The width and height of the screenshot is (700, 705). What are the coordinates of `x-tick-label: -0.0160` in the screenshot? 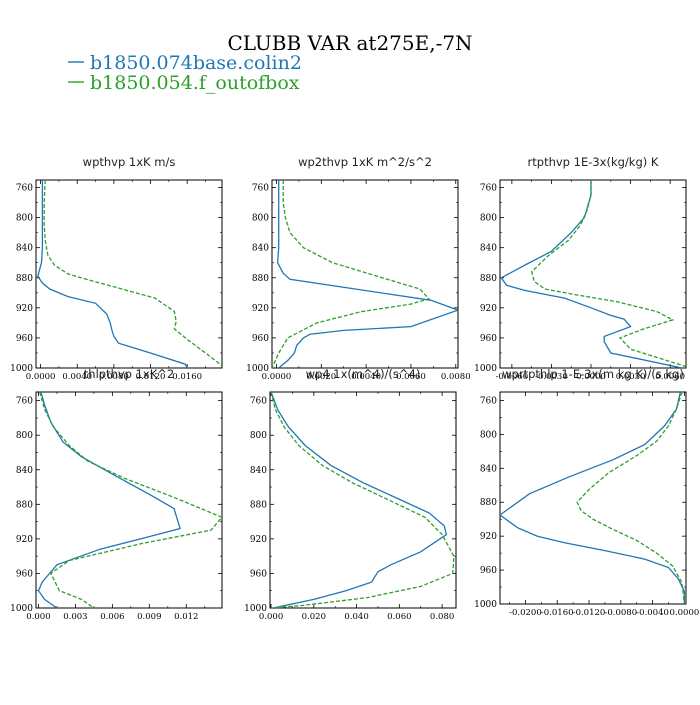 It's located at (557, 613).